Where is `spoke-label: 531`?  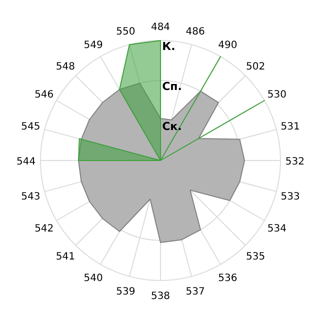 spoke-label: 531 is located at coordinates (290, 127).